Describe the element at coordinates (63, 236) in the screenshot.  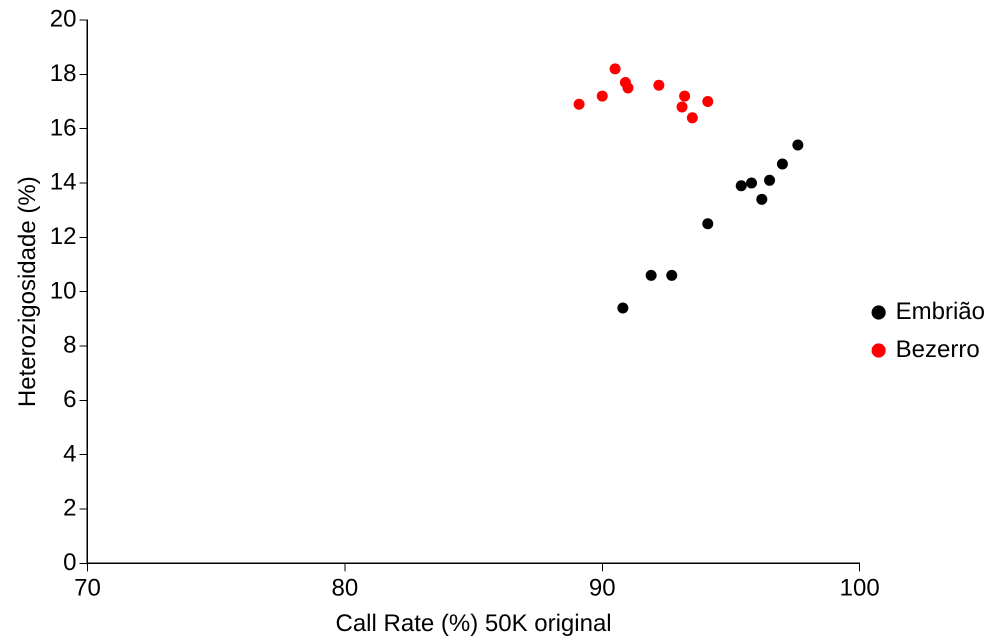
I see `y-tick-label: 12` at that location.